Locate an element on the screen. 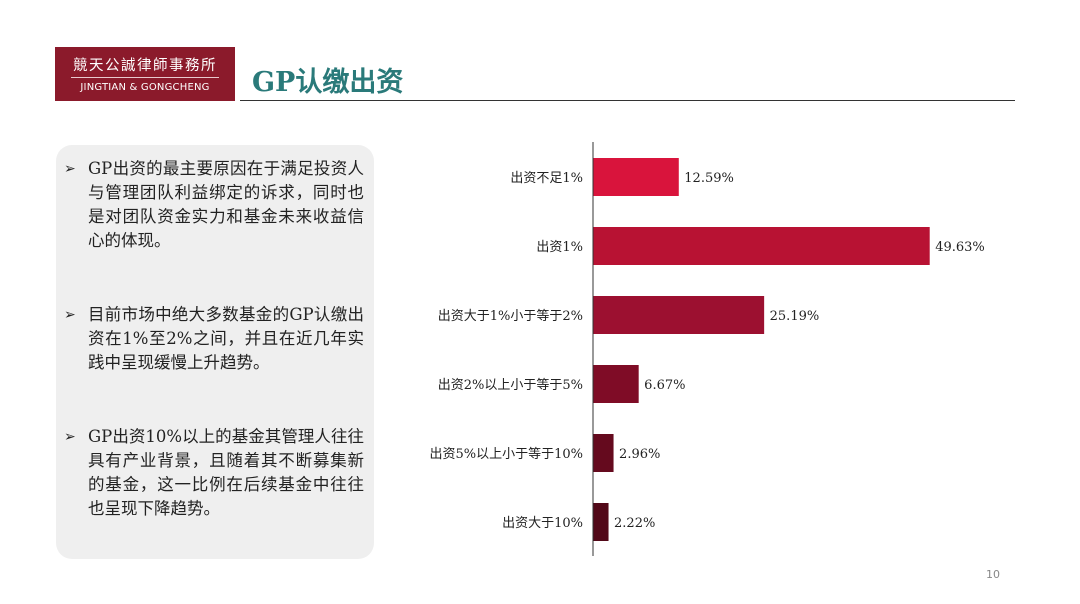 Image resolution: width=1080 pixels, height=604 pixels. data-label: 6.67% is located at coordinates (664, 385).